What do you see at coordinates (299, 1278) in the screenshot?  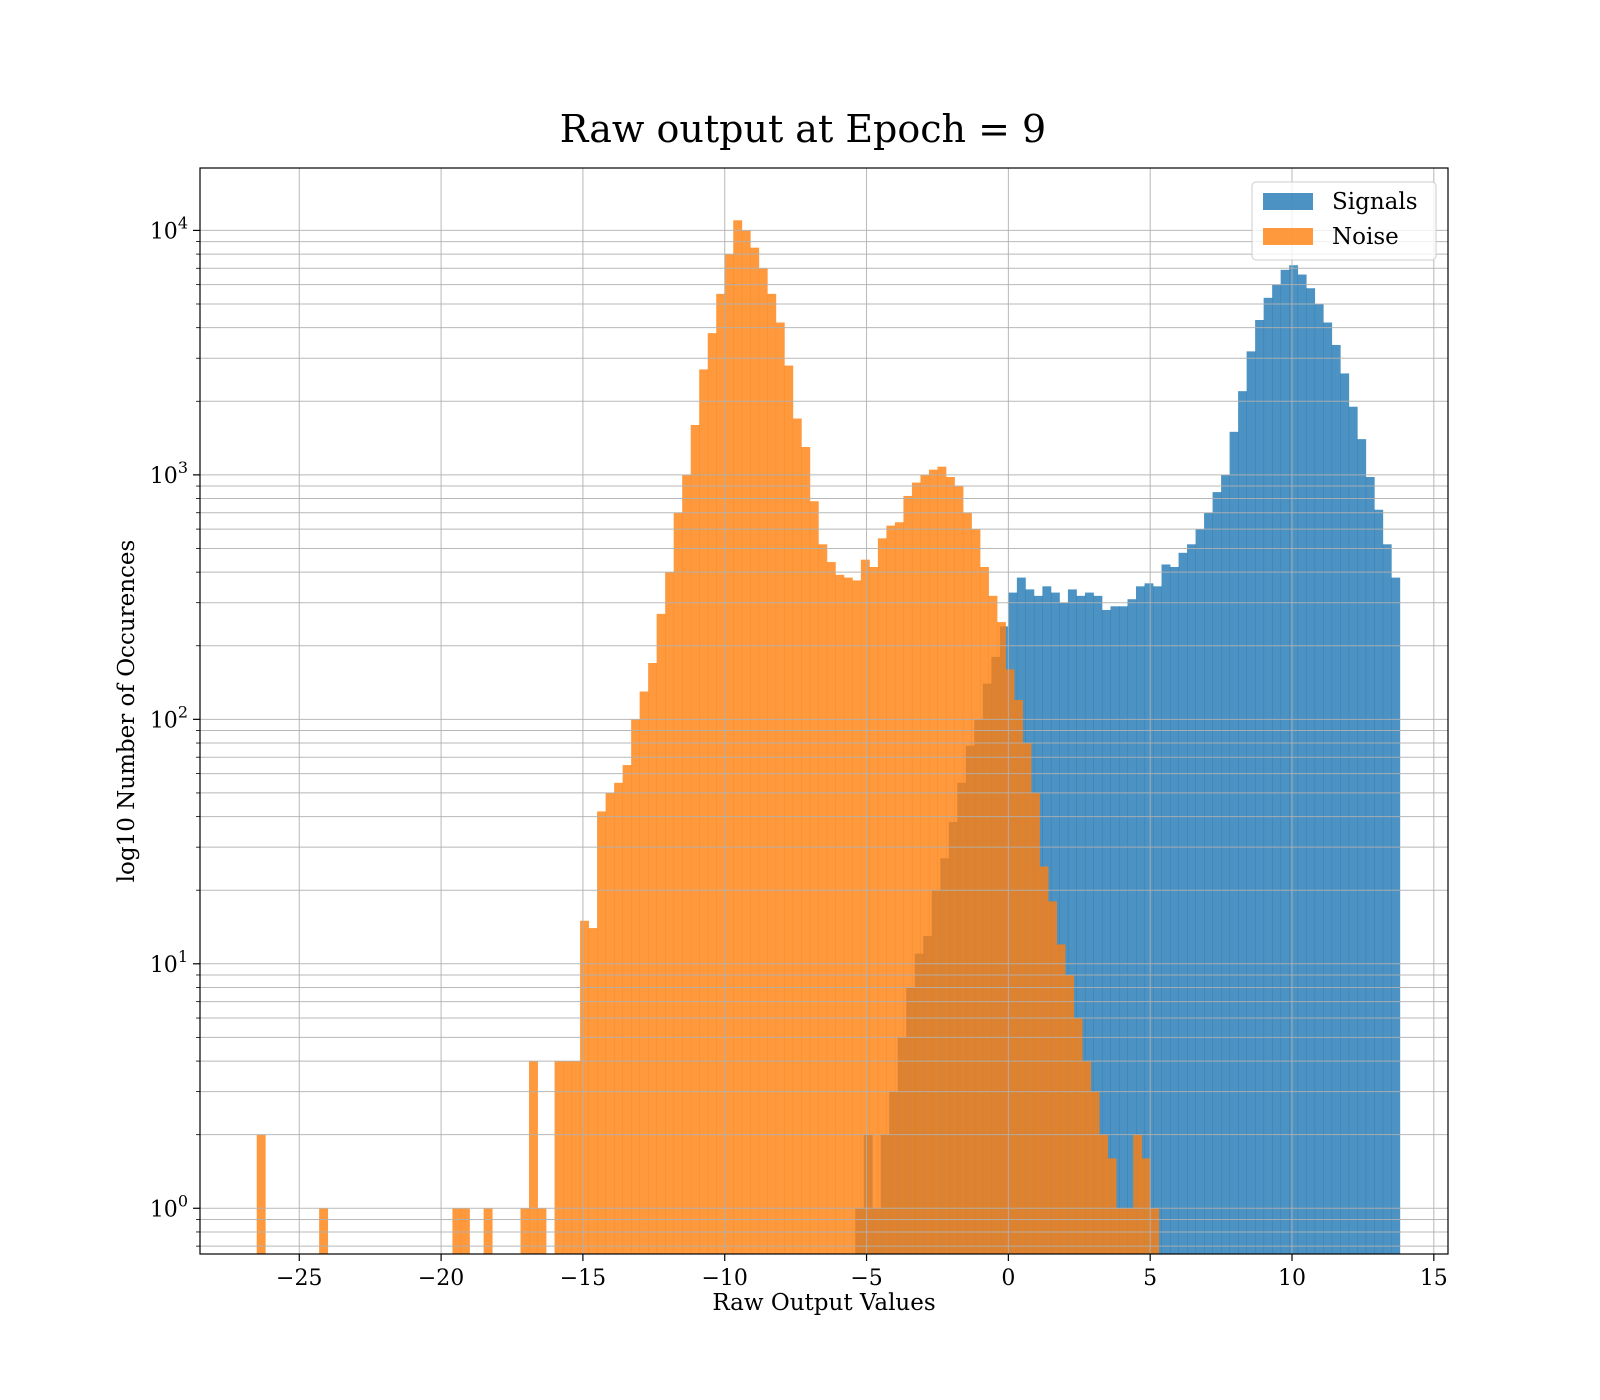 I see `x-tick-label-0: −25` at bounding box center [299, 1278].